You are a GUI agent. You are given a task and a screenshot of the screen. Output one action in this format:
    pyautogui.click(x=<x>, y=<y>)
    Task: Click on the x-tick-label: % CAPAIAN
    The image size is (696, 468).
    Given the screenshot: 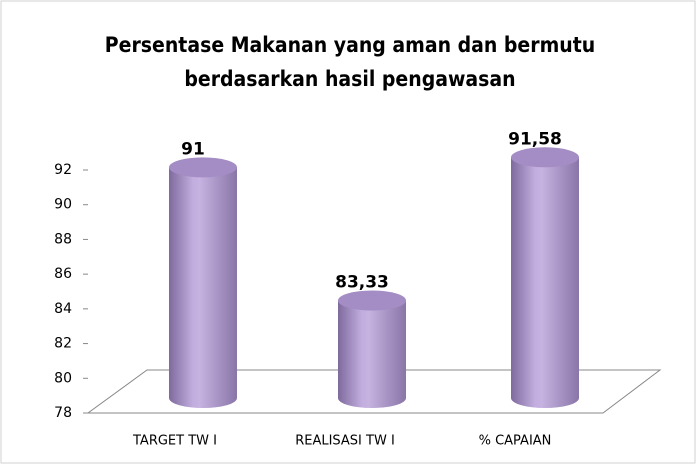 What is the action you would take?
    pyautogui.click(x=515, y=441)
    